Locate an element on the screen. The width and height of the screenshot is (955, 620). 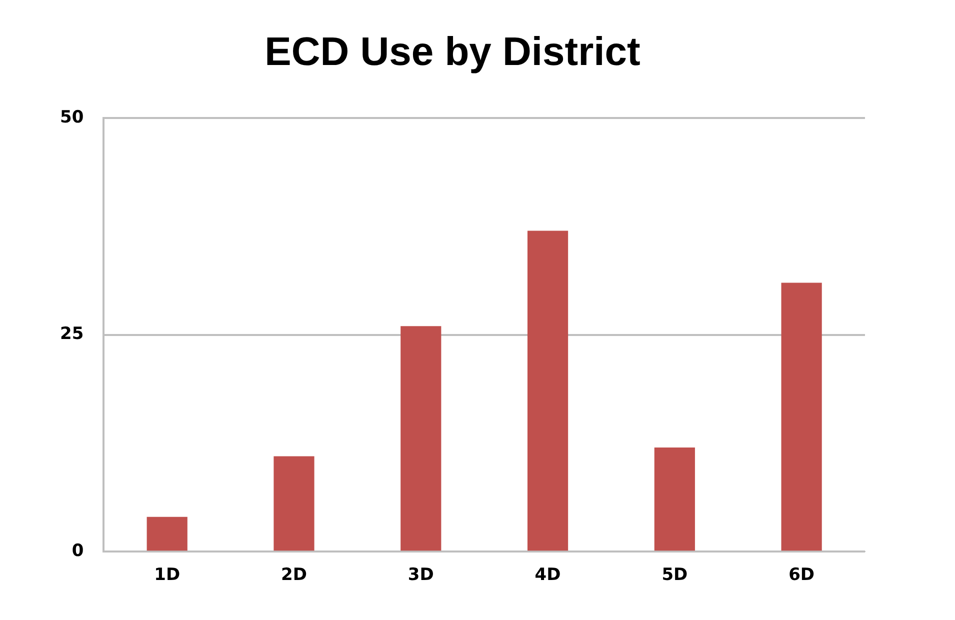
x-tick-label: 4D is located at coordinates (547, 575).